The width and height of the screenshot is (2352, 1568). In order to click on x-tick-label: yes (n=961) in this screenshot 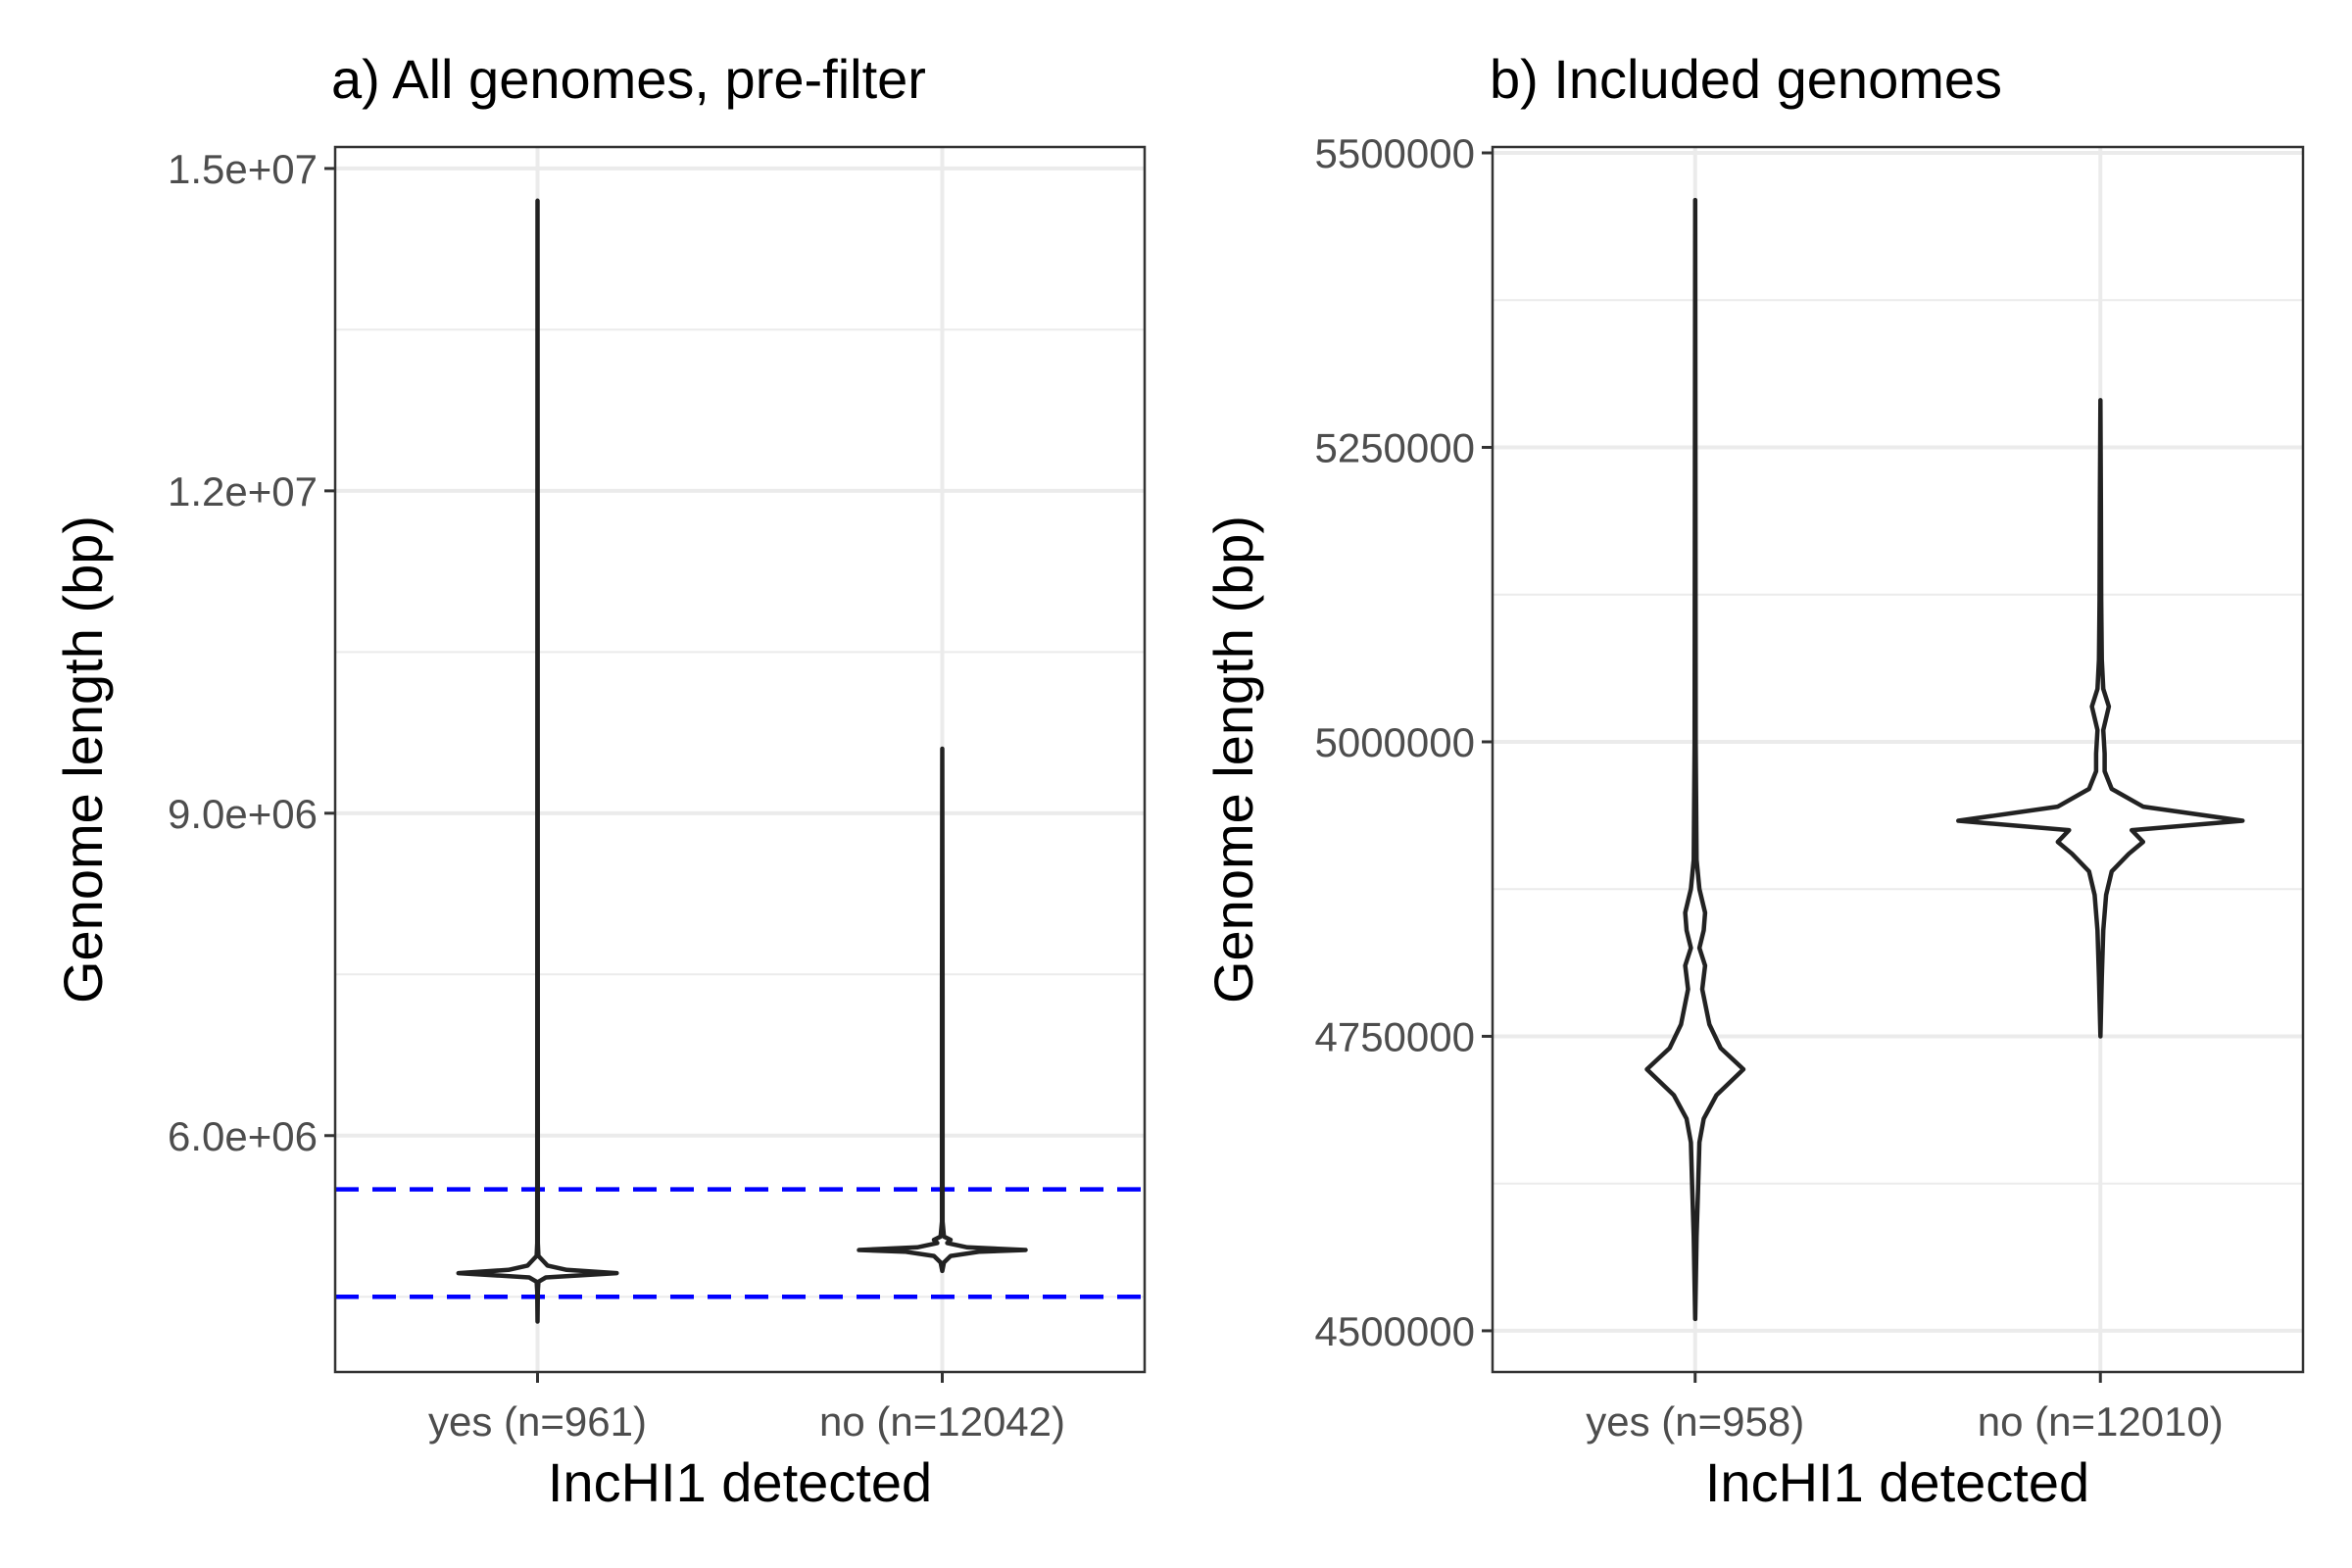, I will do `click(537, 1421)`.